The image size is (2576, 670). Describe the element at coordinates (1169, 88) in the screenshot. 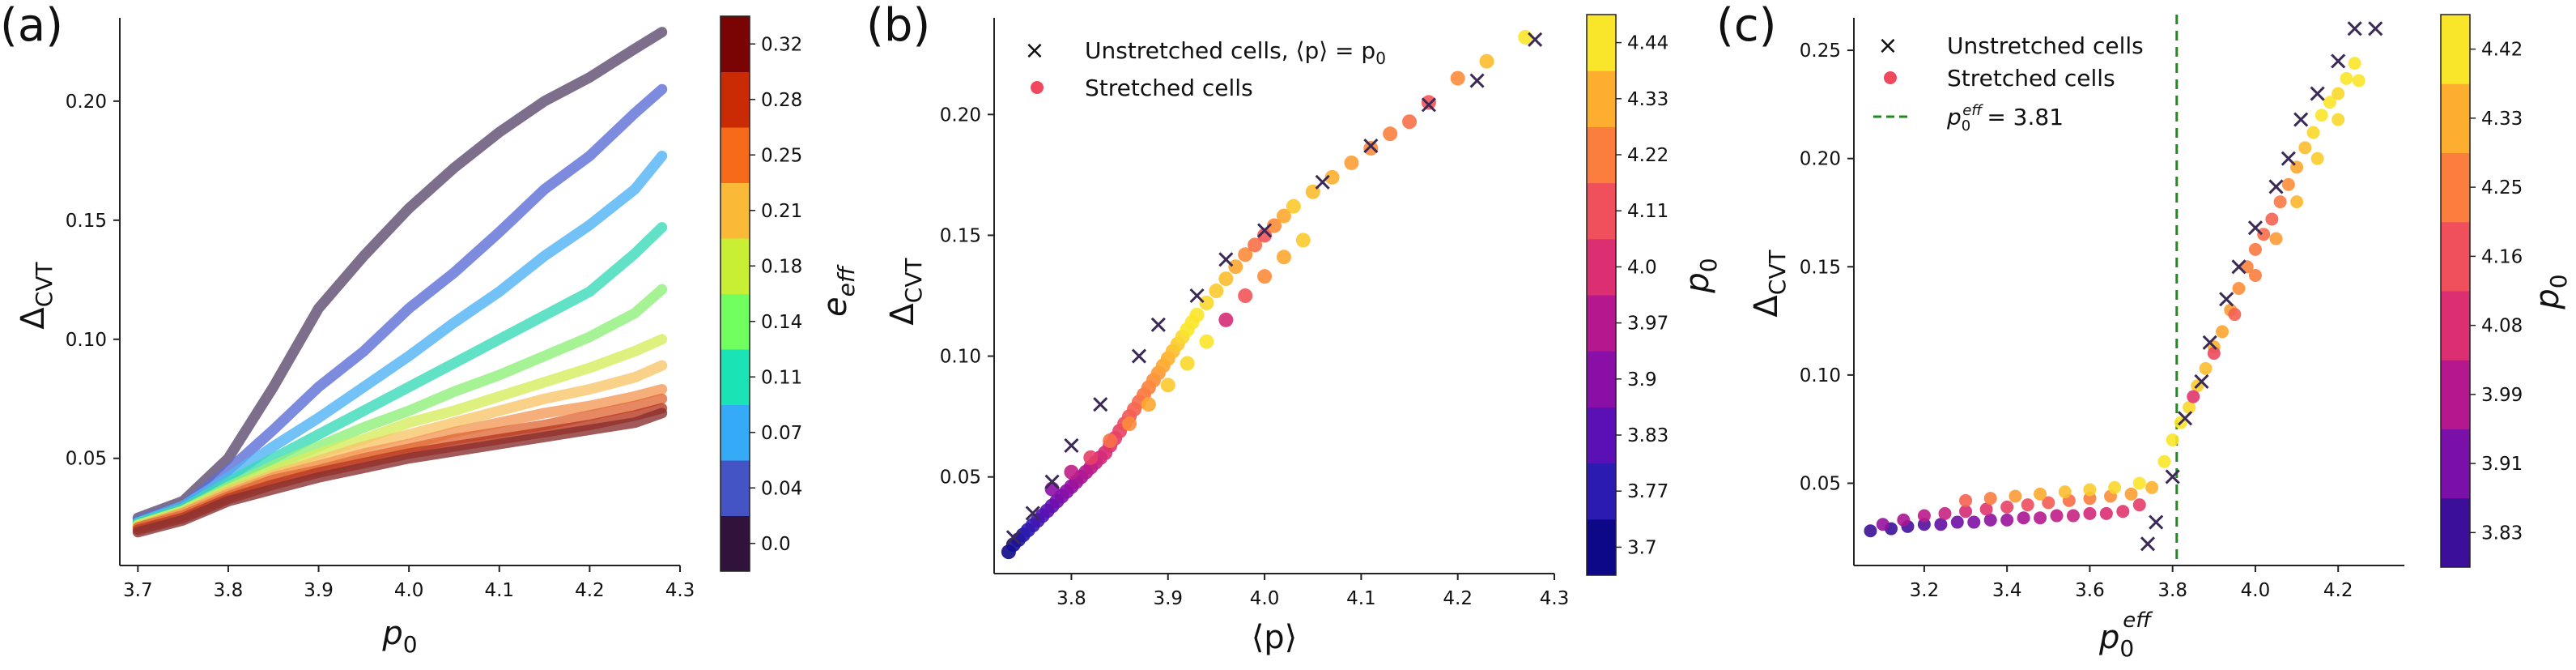

I see `legend-stretched-label: Stretched cells` at that location.